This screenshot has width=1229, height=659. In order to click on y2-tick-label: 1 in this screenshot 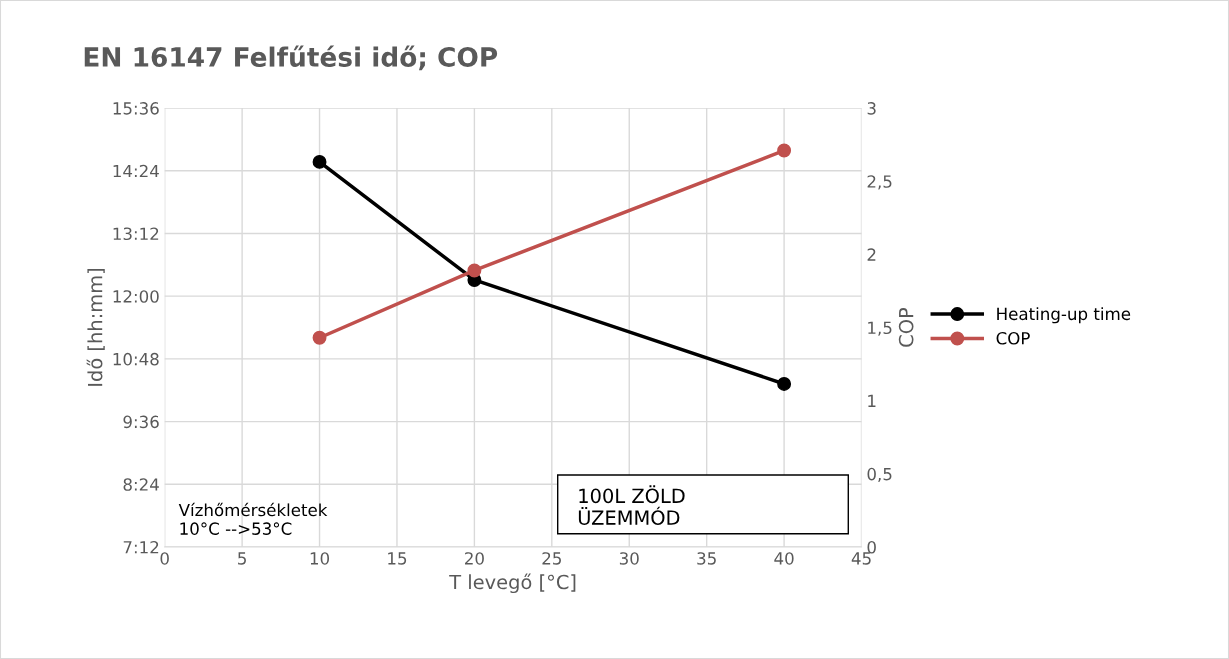, I will do `click(872, 400)`.